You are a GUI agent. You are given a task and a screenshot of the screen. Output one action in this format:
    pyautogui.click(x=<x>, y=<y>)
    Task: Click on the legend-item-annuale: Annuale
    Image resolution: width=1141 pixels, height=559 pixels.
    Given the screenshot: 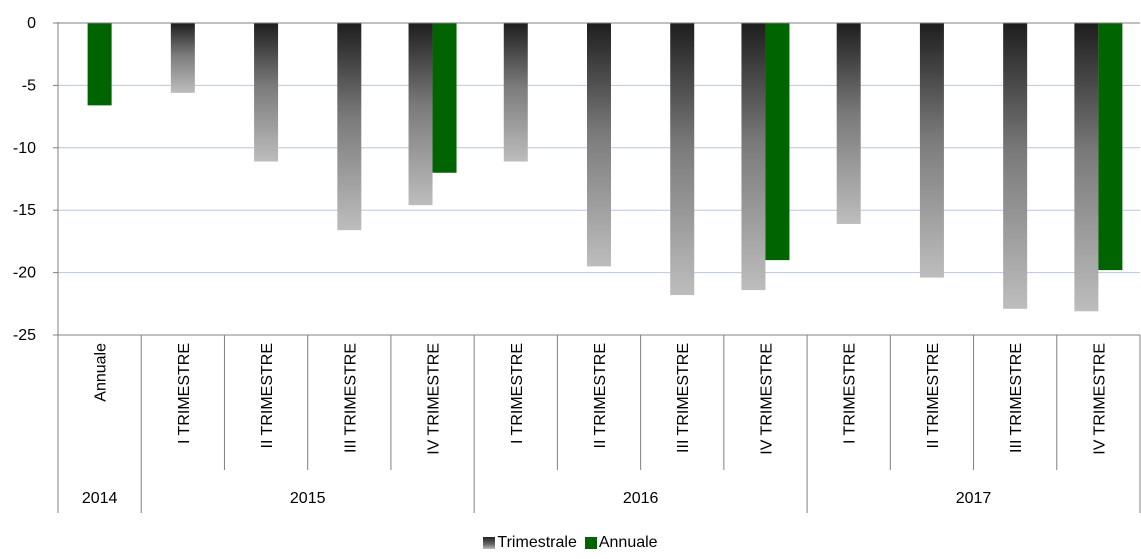 What is the action you would take?
    pyautogui.click(x=621, y=543)
    